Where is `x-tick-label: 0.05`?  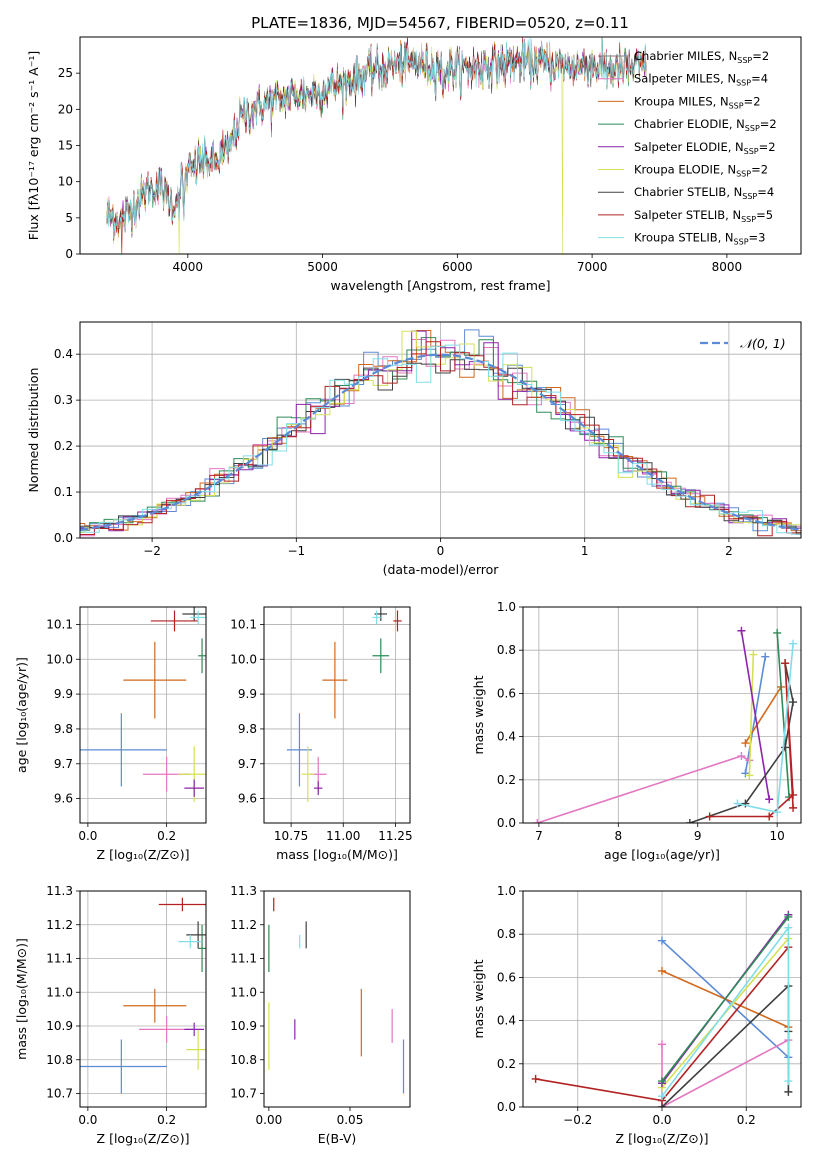 x-tick-label: 0.05 is located at coordinates (350, 1120).